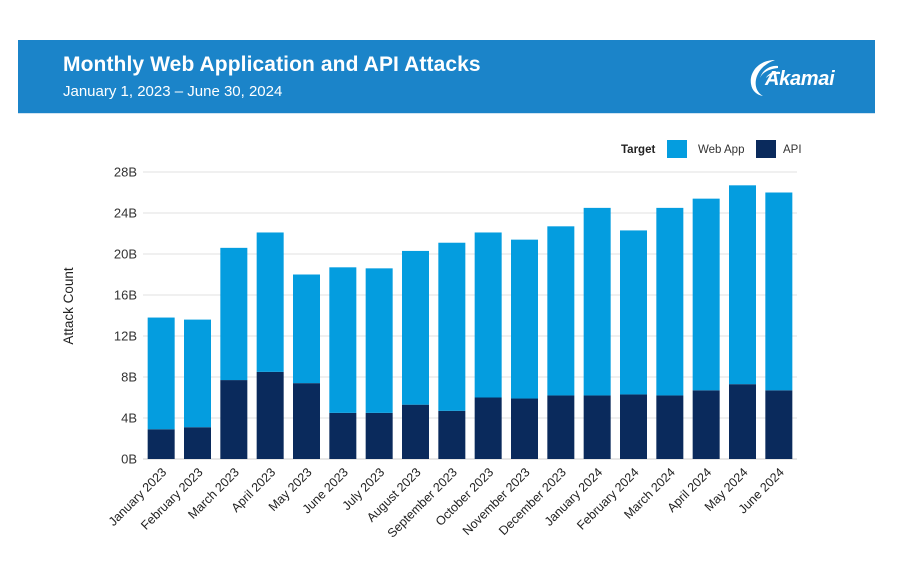 The image size is (911, 579). I want to click on y-tick-label: 12B, so click(125, 336).